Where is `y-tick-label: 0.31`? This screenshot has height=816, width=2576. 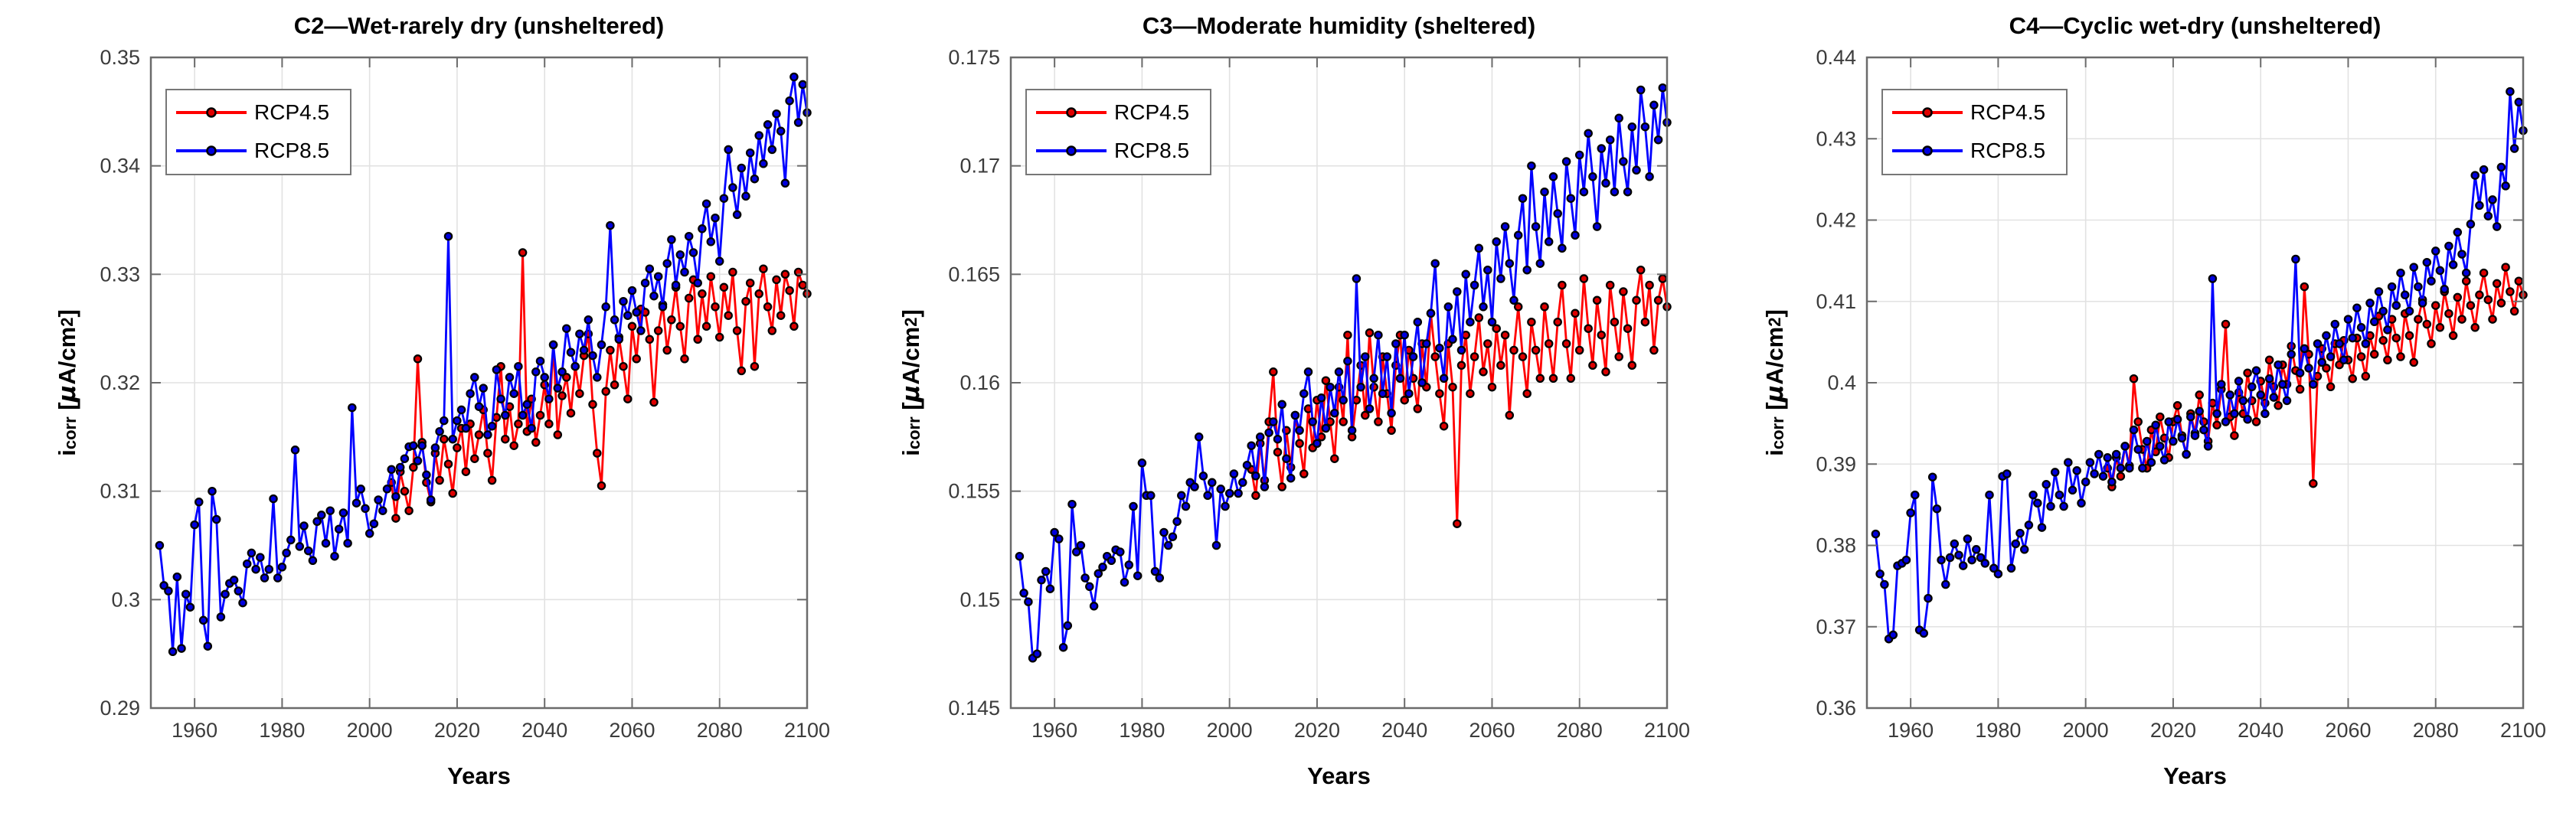
y-tick-label: 0.31 is located at coordinates (120, 491).